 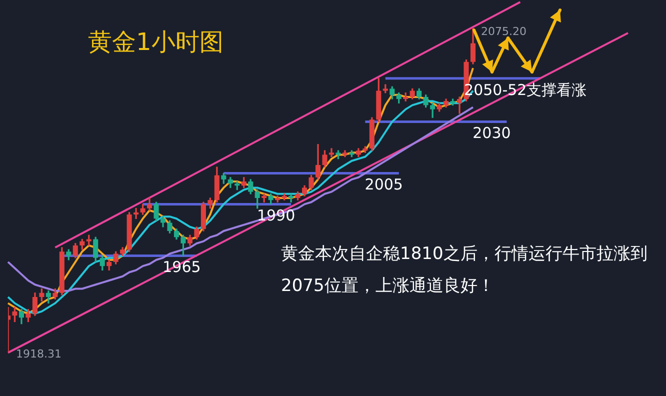 What do you see at coordinates (464, 270) in the screenshot?
I see `annotation: 黄金本次自企稳1810之后，行情运行牛市拉涨到2075位置，上涨通道良好！` at bounding box center [464, 270].